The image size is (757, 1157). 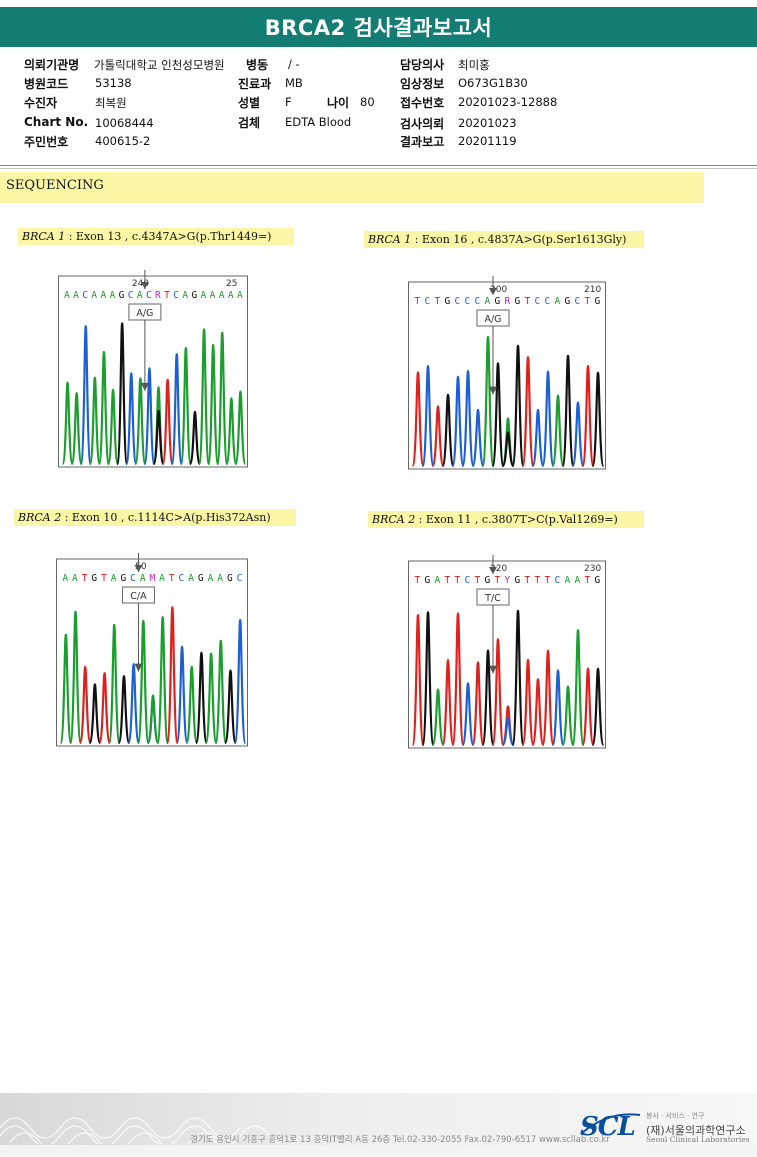 What do you see at coordinates (592, 290) in the screenshot?
I see `position-label: 210` at bounding box center [592, 290].